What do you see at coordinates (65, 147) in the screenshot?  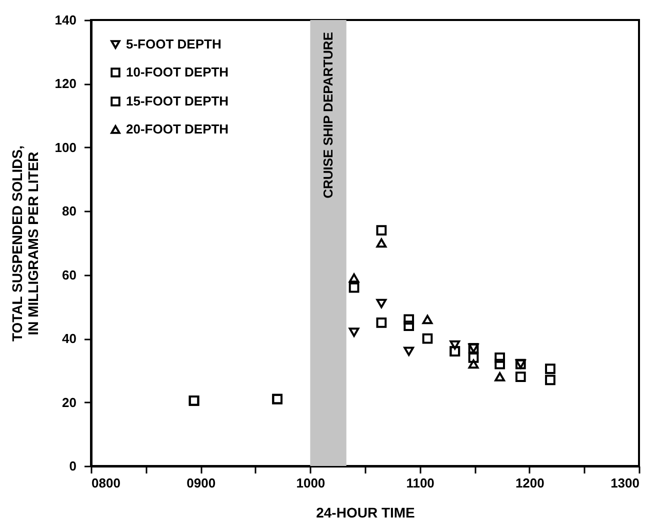 I see `y-tick-label: 100` at bounding box center [65, 147].